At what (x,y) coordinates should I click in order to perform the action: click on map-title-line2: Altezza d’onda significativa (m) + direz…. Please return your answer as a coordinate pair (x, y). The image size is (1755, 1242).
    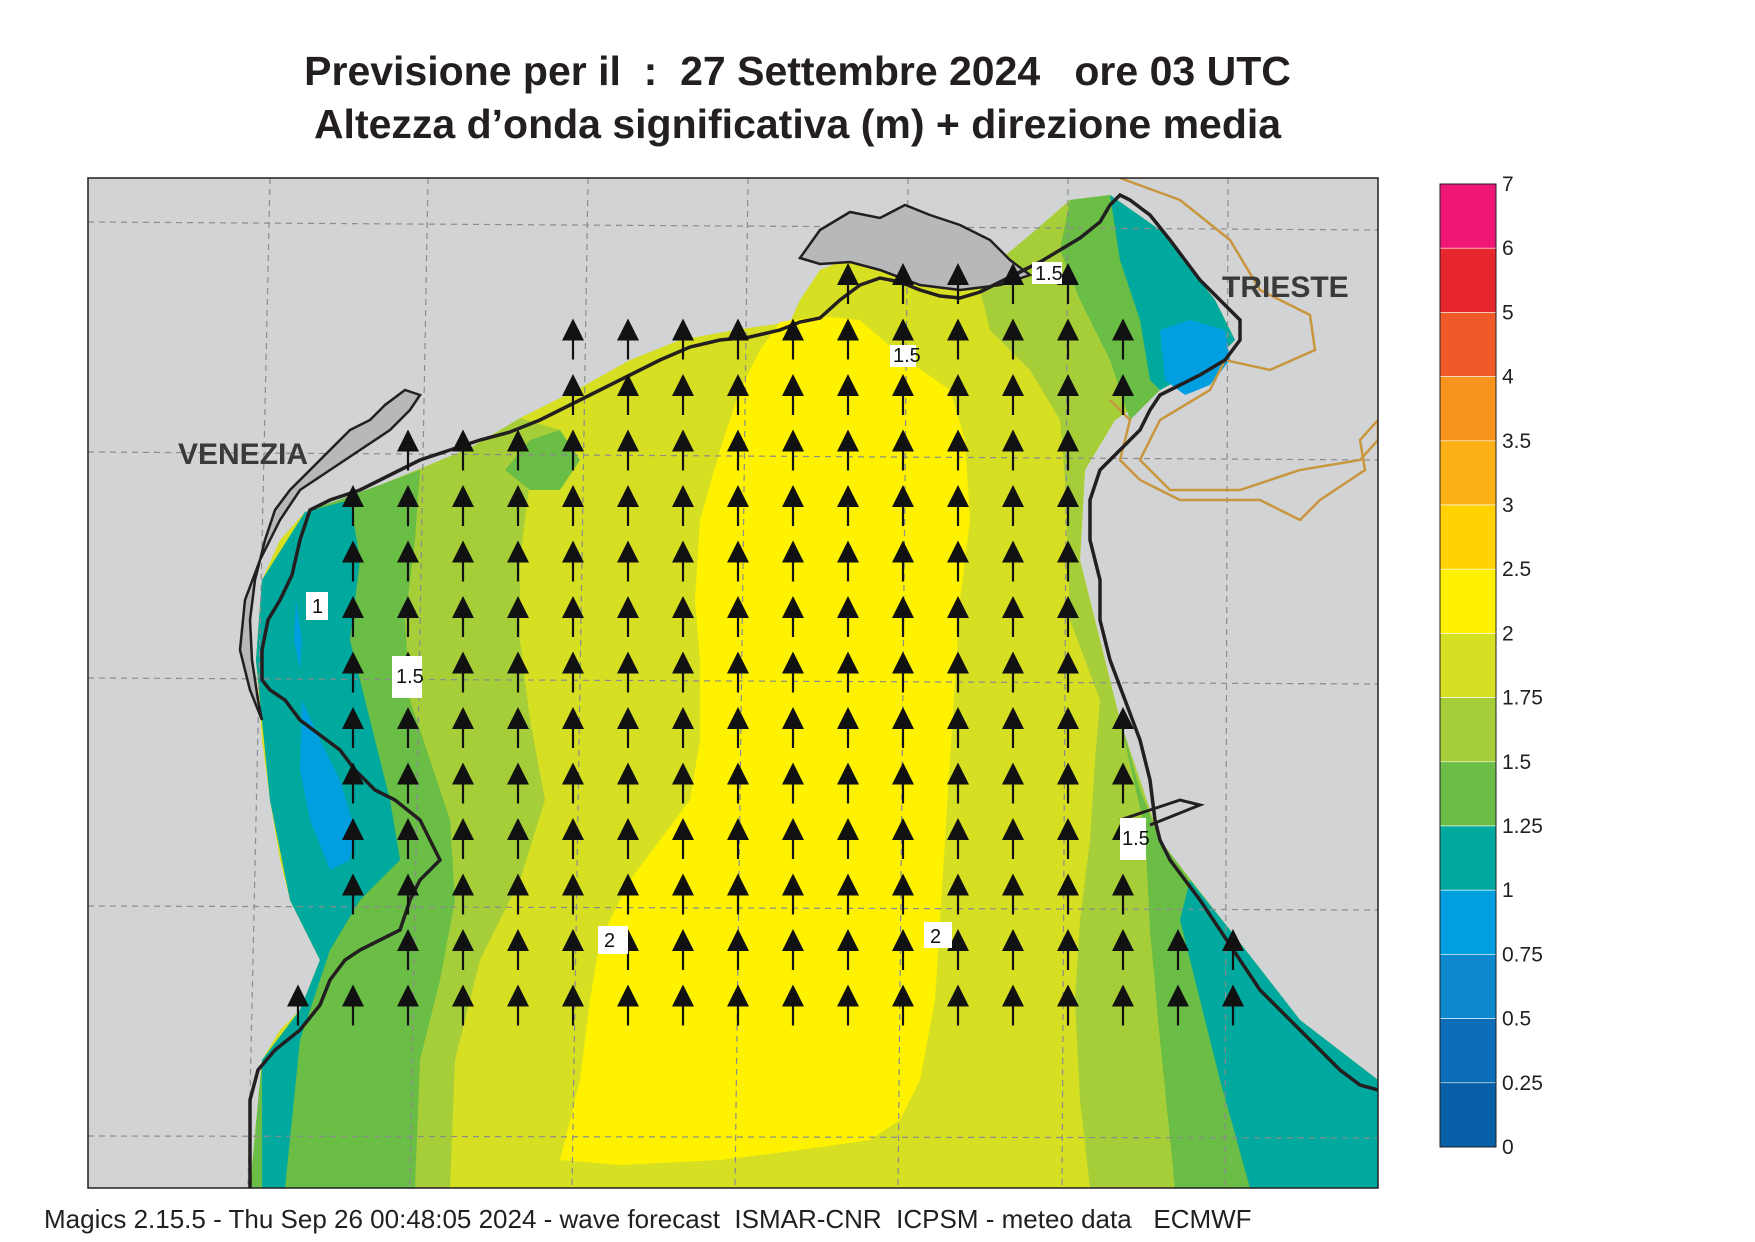
    Looking at the image, I should click on (797, 124).